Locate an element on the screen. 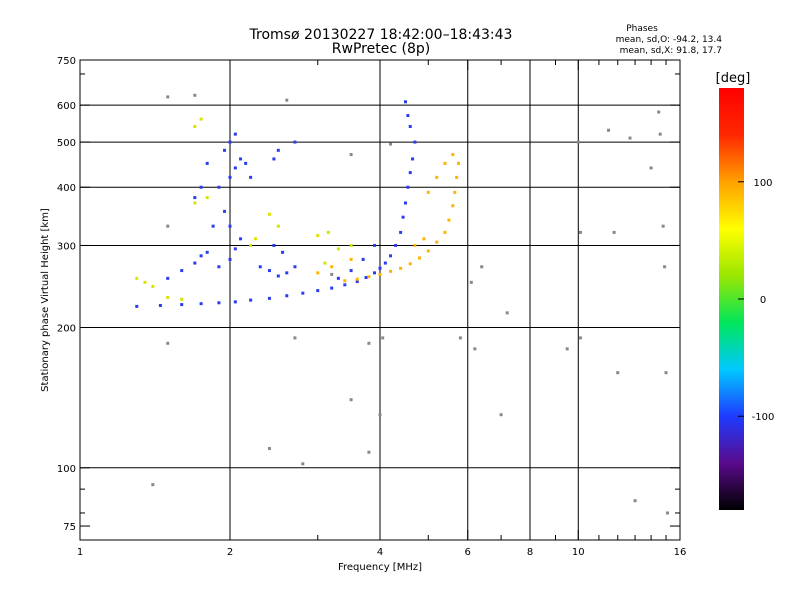  x-tick-label: 2 is located at coordinates (230, 552).